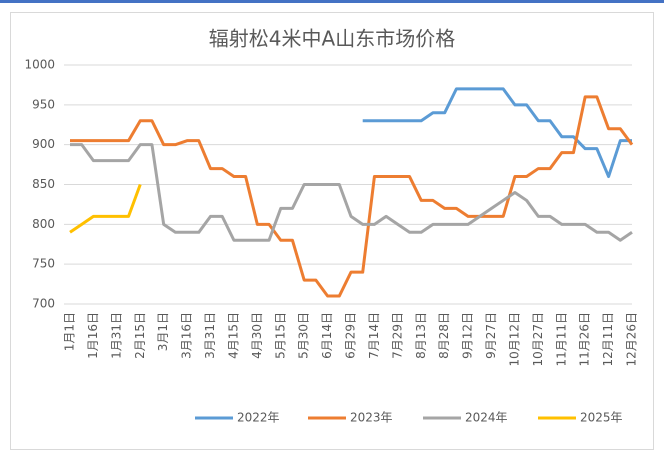  I want to click on y-tick-label: 900, so click(43, 144).